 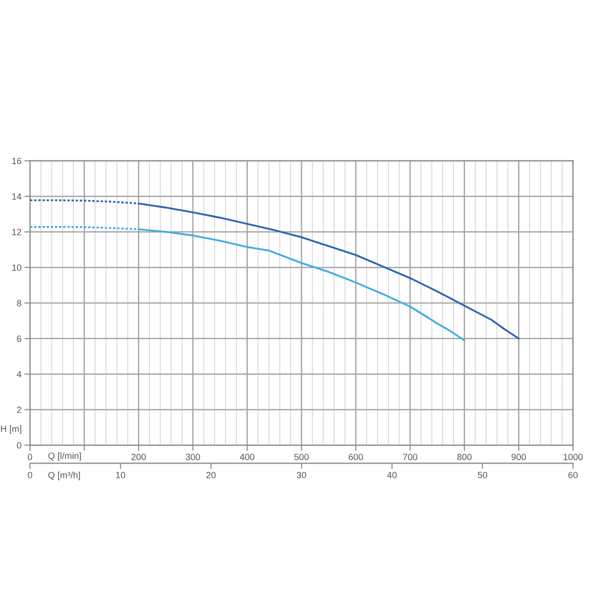 I want to click on x-tick-label: 800, so click(x=464, y=457).